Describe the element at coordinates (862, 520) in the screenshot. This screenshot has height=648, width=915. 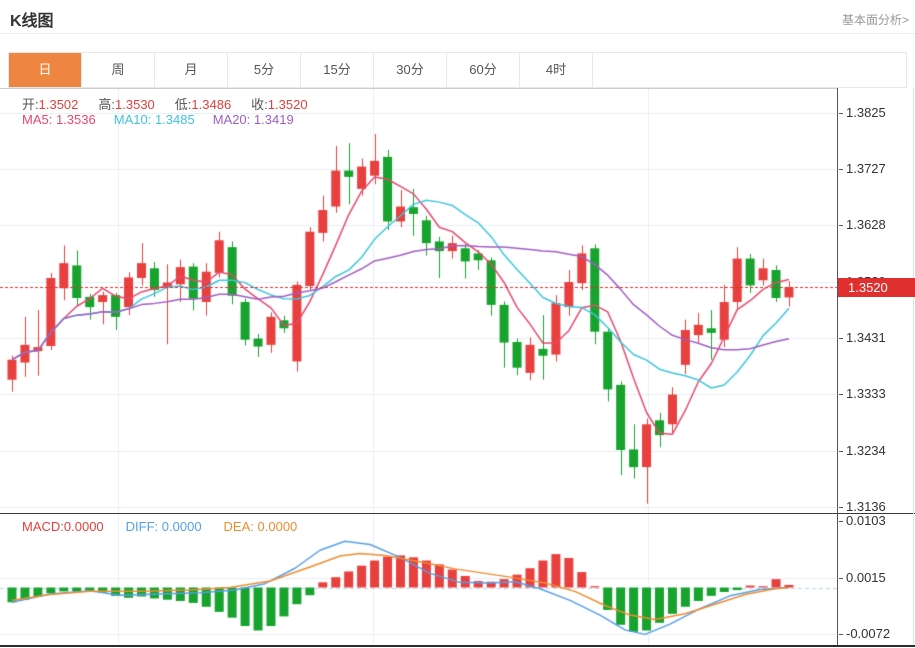
I see `macd-axis-label: 0.0103` at that location.